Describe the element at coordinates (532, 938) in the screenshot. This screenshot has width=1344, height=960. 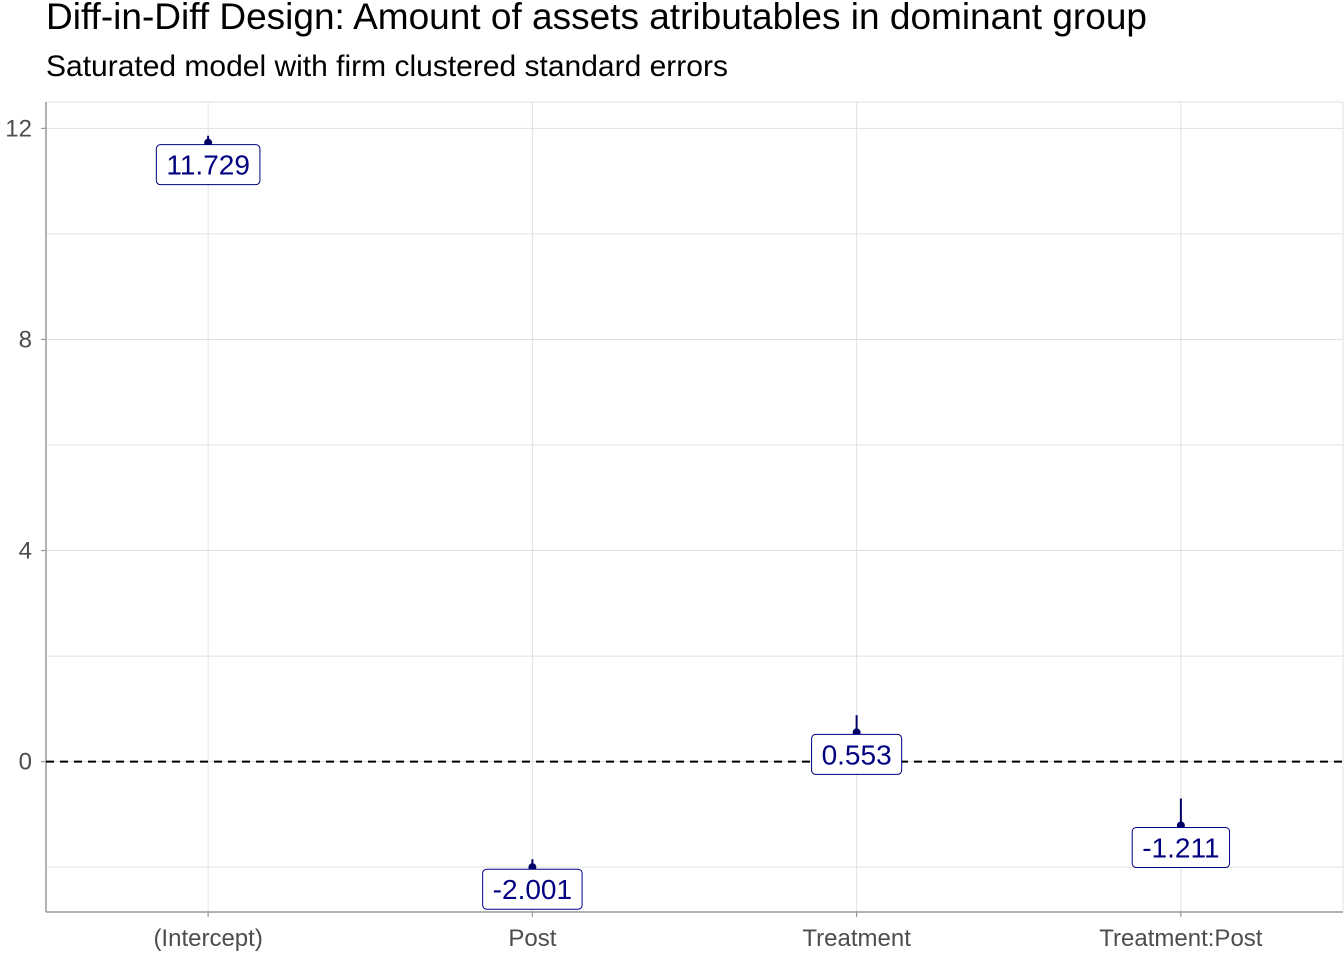
I see `x-tick-label: Post` at that location.